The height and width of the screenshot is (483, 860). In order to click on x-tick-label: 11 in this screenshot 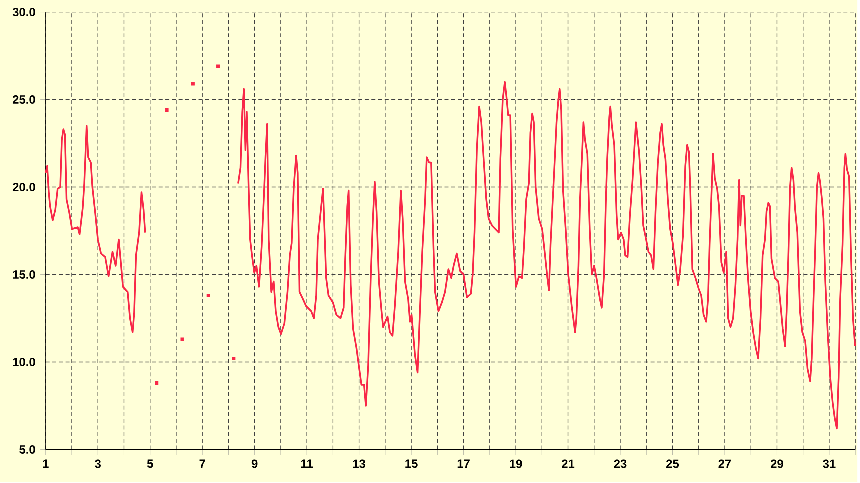, I will do `click(307, 464)`.